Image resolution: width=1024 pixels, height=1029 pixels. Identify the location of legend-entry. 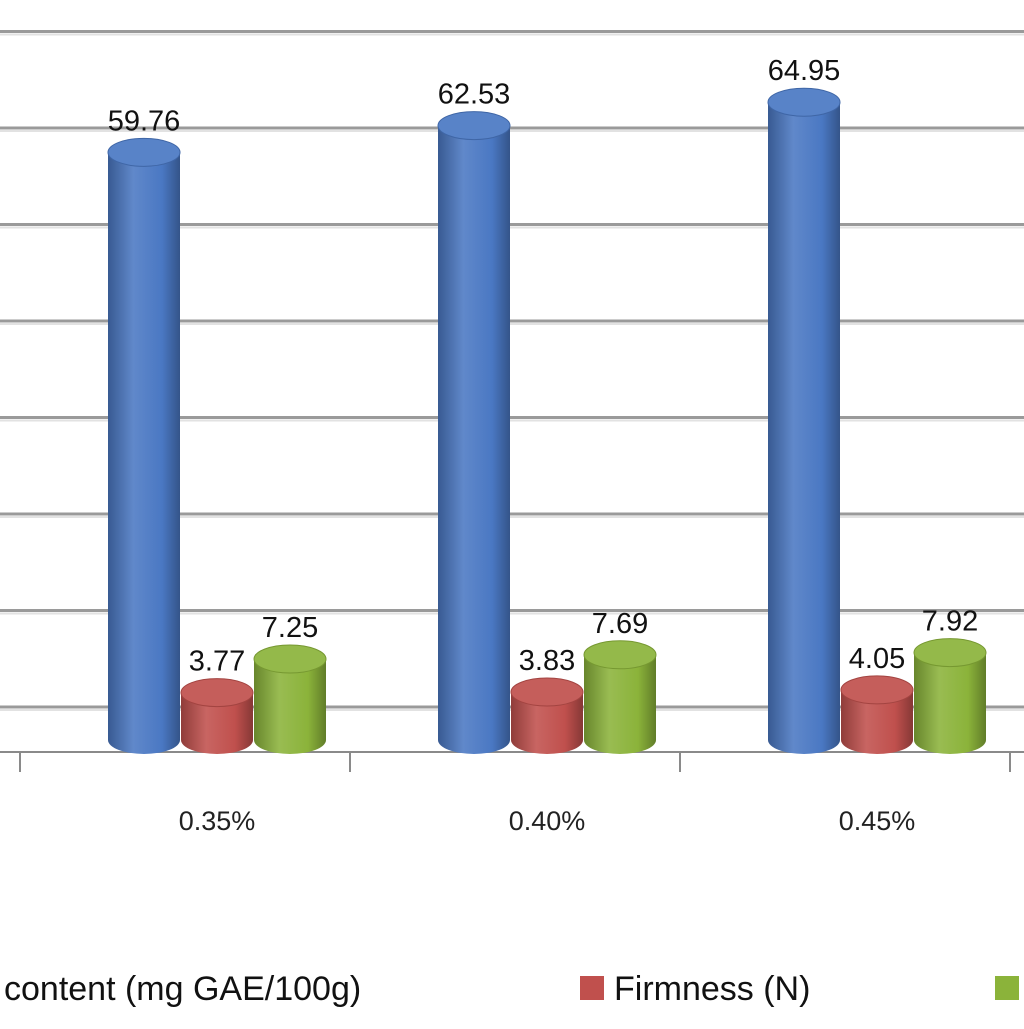
(1007, 988).